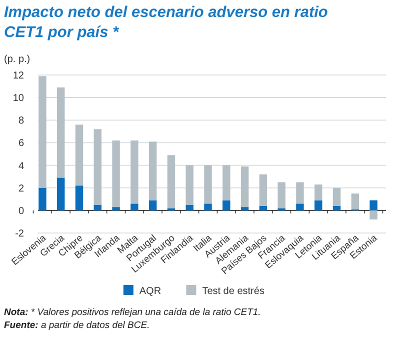 Image resolution: width=394 pixels, height=338 pixels. What do you see at coordinates (150, 291) in the screenshot?
I see `legend-label: AQR` at bounding box center [150, 291].